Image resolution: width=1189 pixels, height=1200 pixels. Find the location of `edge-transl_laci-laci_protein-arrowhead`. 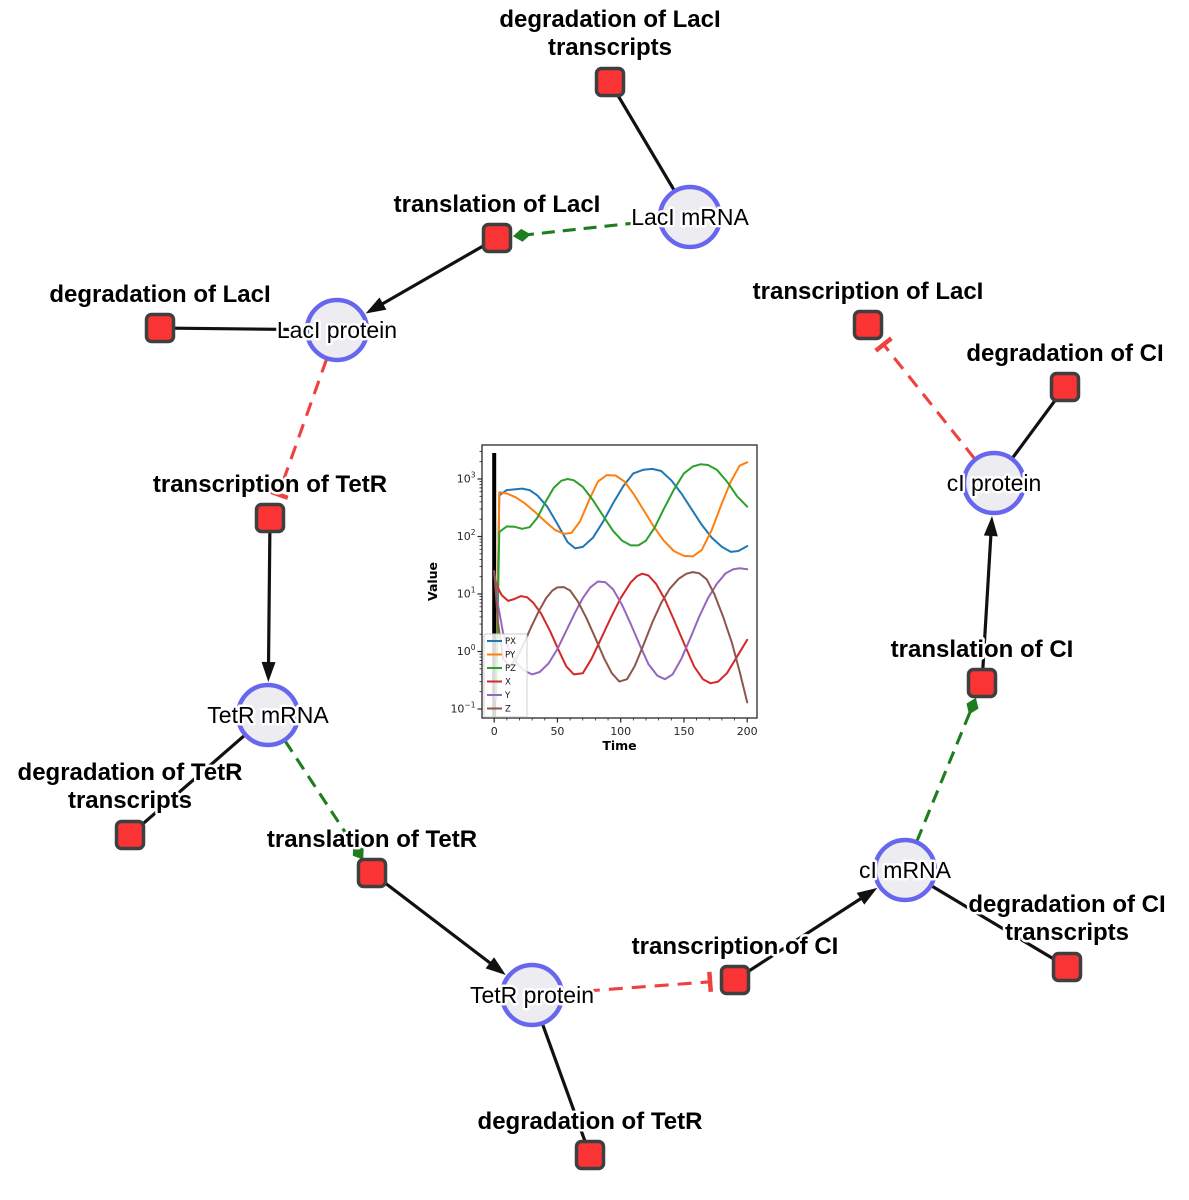

edge-transl_laci-laci_protein-arrowhead is located at coordinates (376, 305).